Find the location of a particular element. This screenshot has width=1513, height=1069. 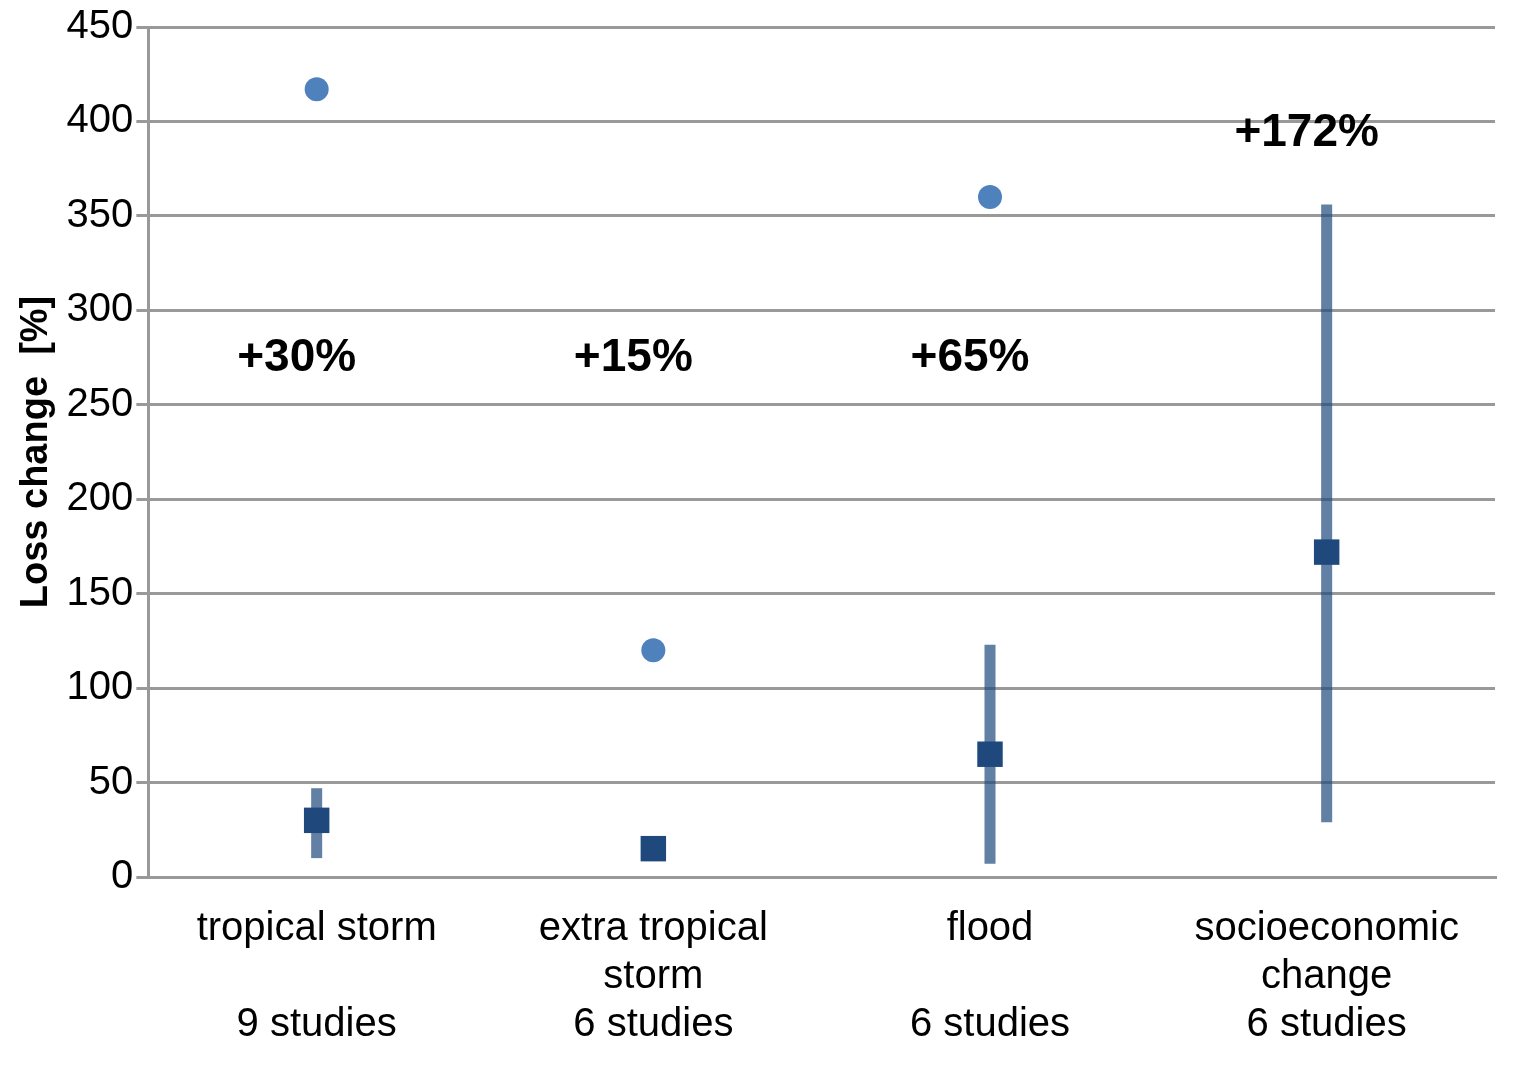

y-tick-label: 150 is located at coordinates (100, 590).